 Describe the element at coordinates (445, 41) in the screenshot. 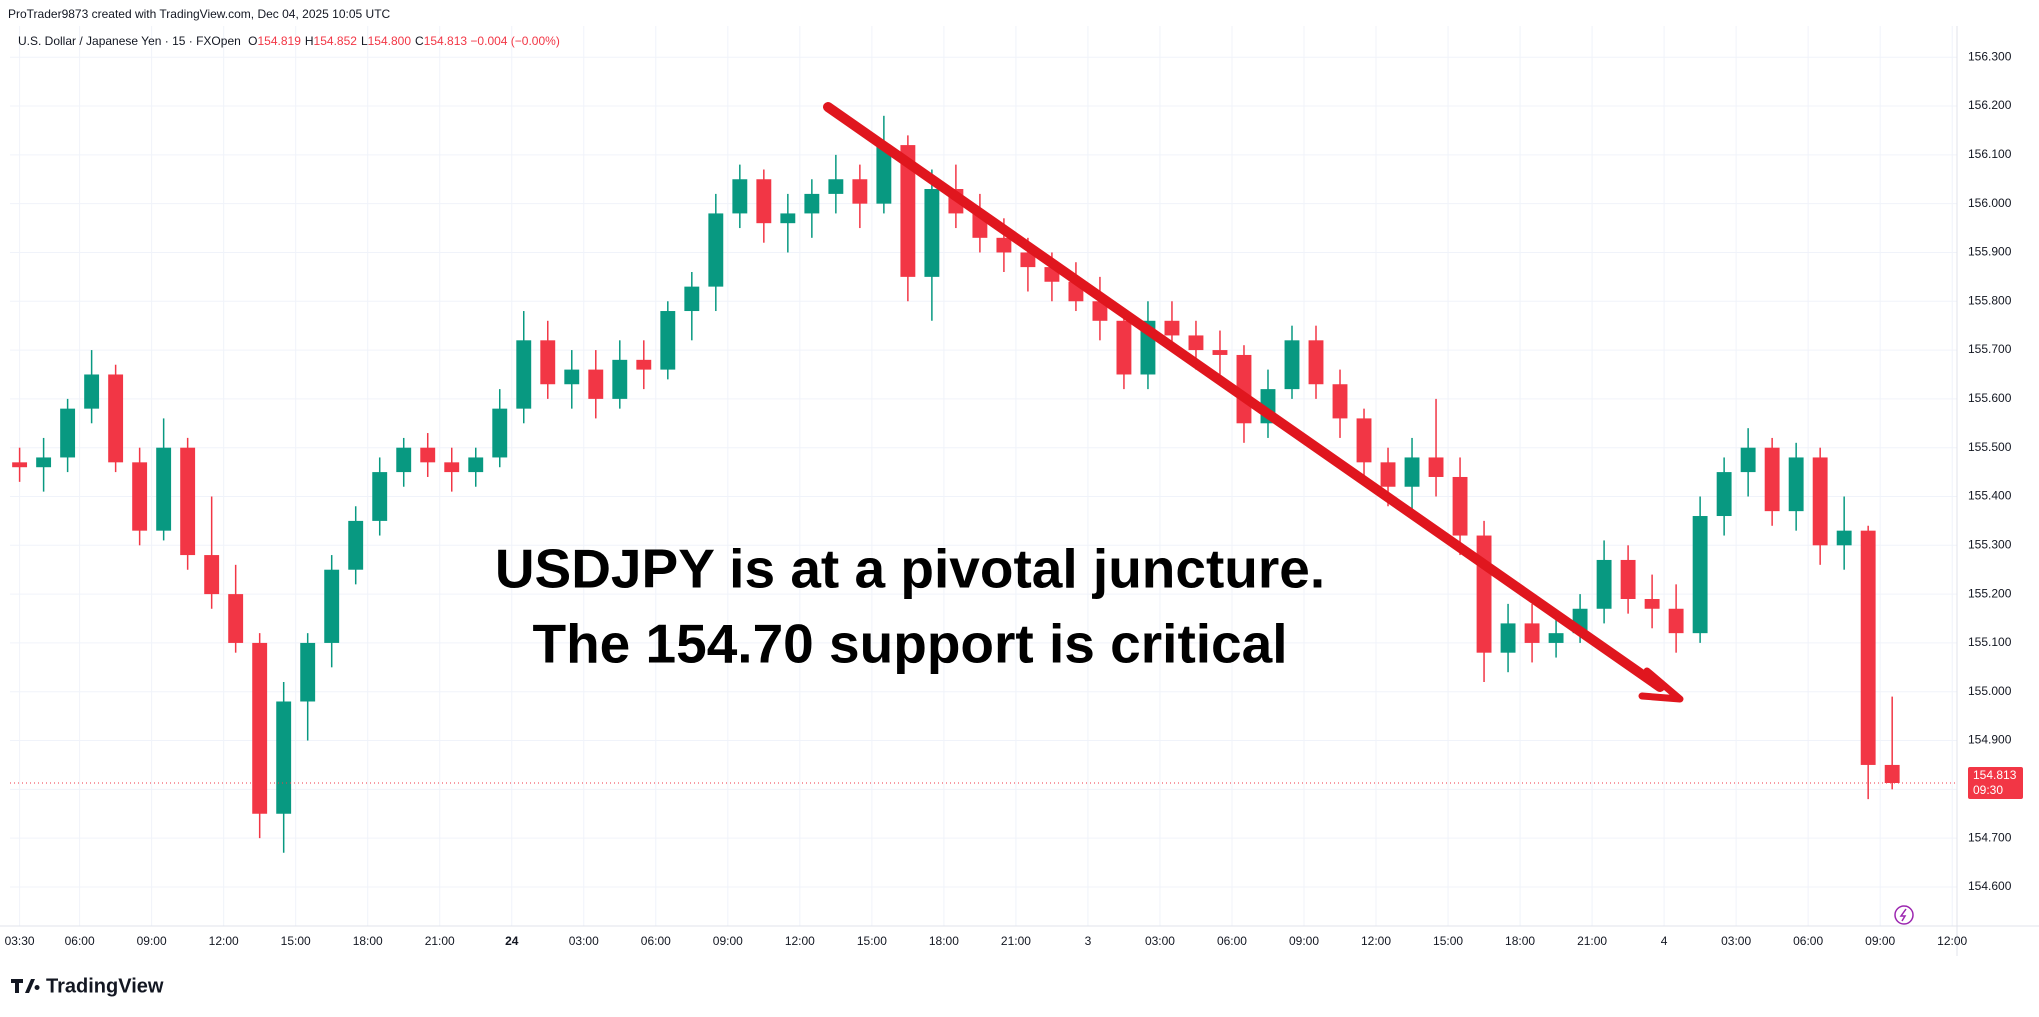

I see `ohlc-value: 154.813` at that location.